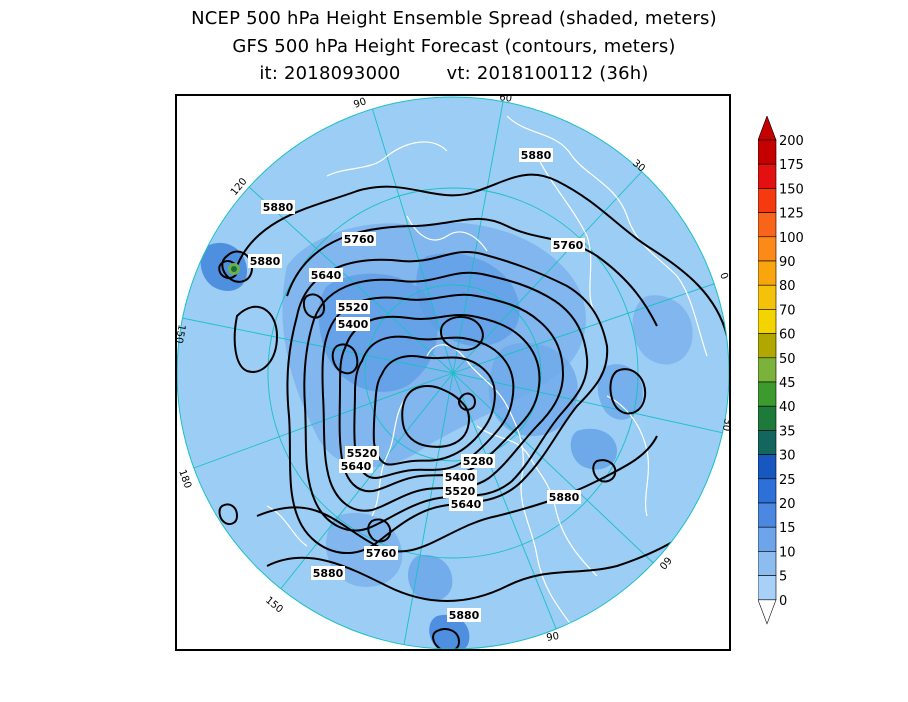 The width and height of the screenshot is (908, 702). Describe the element at coordinates (787, 407) in the screenshot. I see `colorbar-label: 40` at that location.